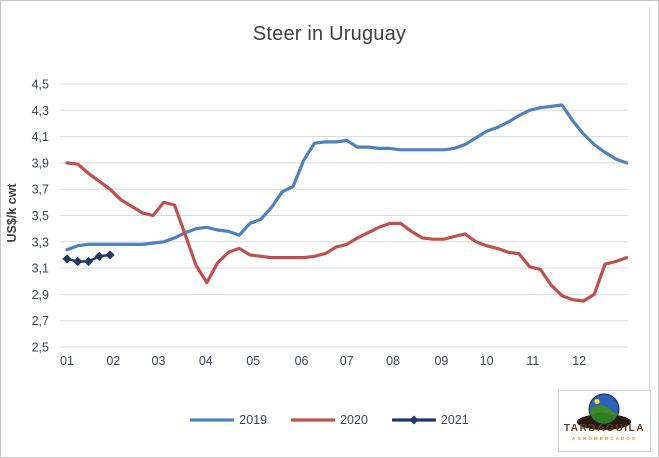 The image size is (659, 458). What do you see at coordinates (649, 229) in the screenshot?
I see `chart-right-edge-line` at bounding box center [649, 229].